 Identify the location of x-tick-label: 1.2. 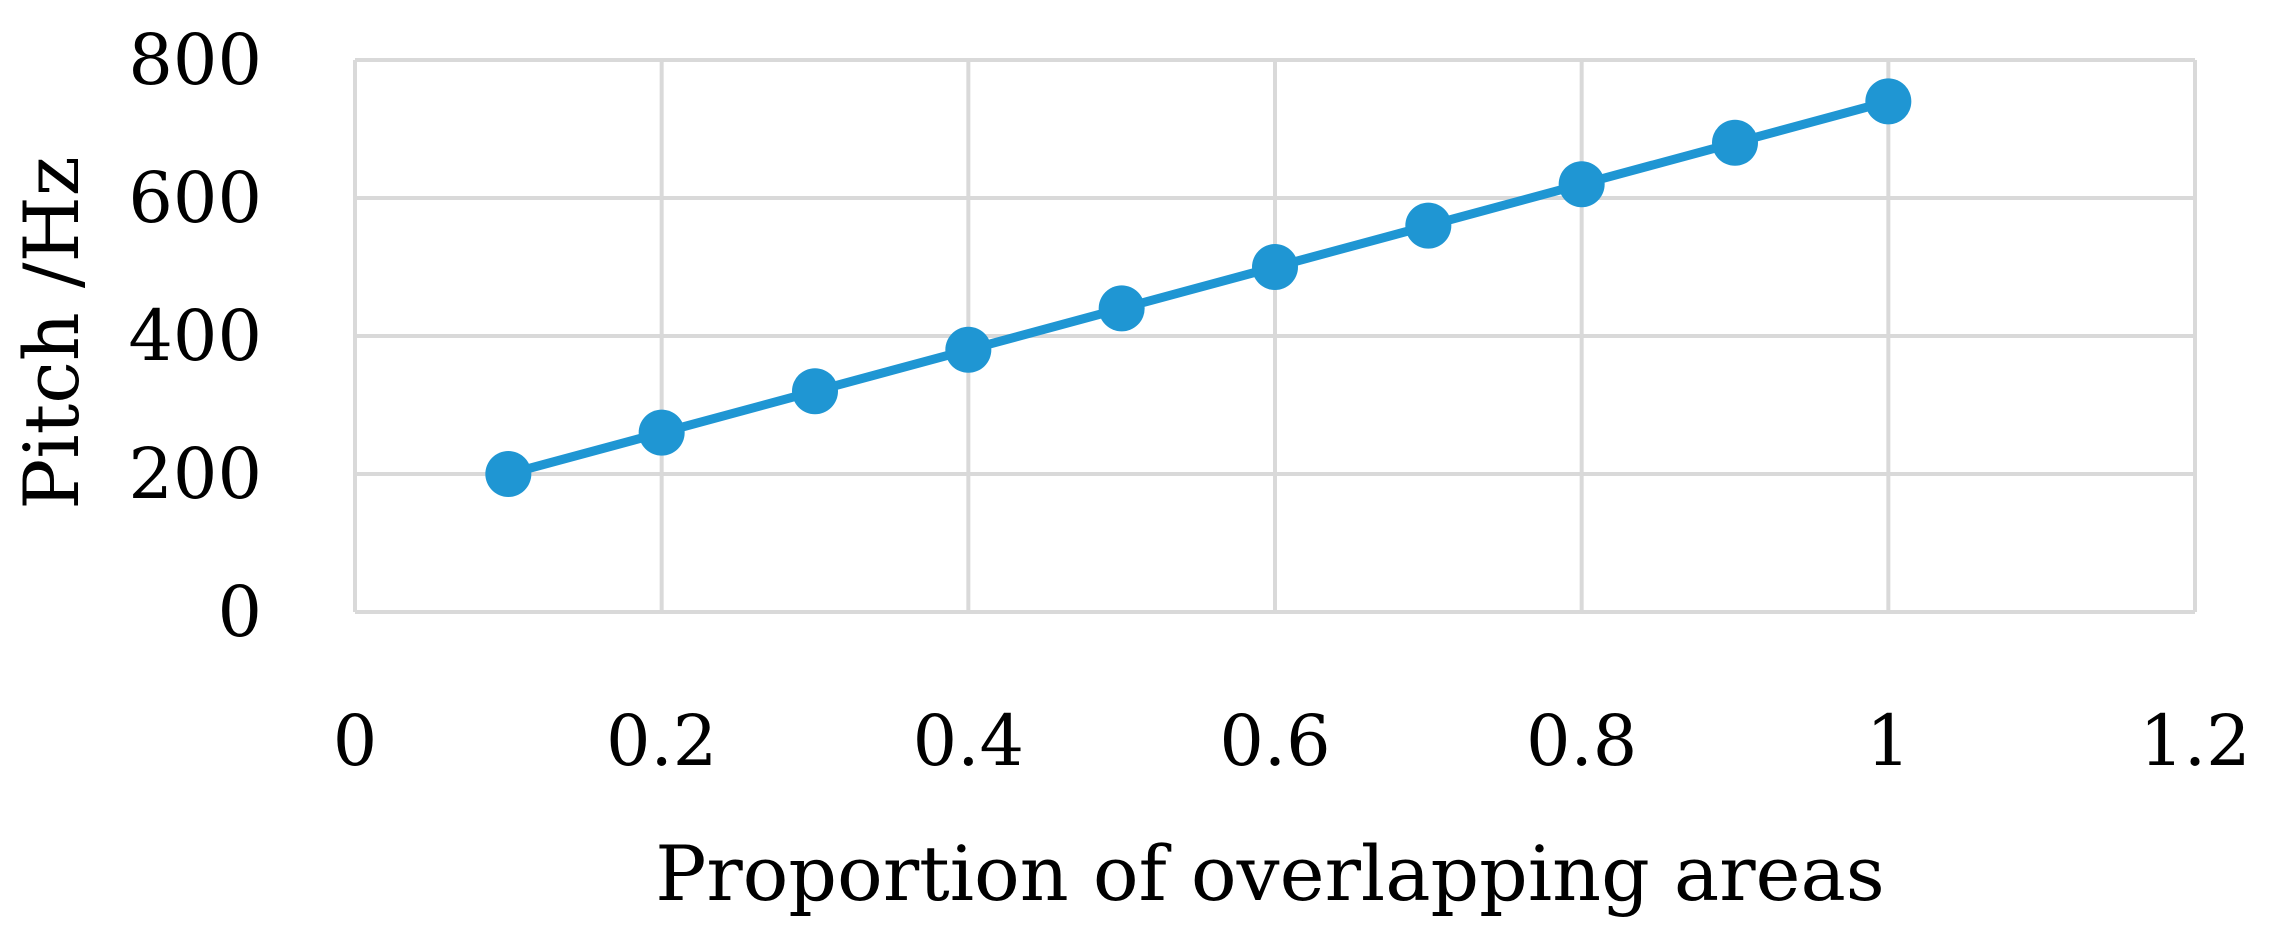
(2194, 741).